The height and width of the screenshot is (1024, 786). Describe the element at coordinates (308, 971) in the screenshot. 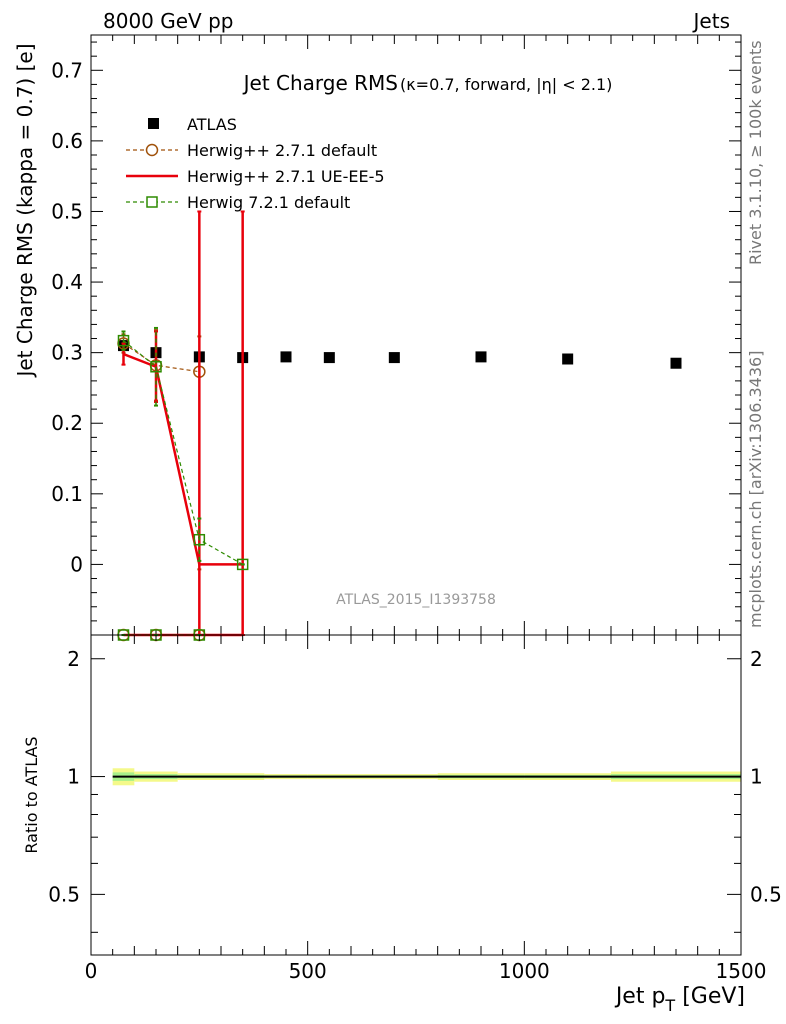

I see `x-tick-label: 500` at that location.